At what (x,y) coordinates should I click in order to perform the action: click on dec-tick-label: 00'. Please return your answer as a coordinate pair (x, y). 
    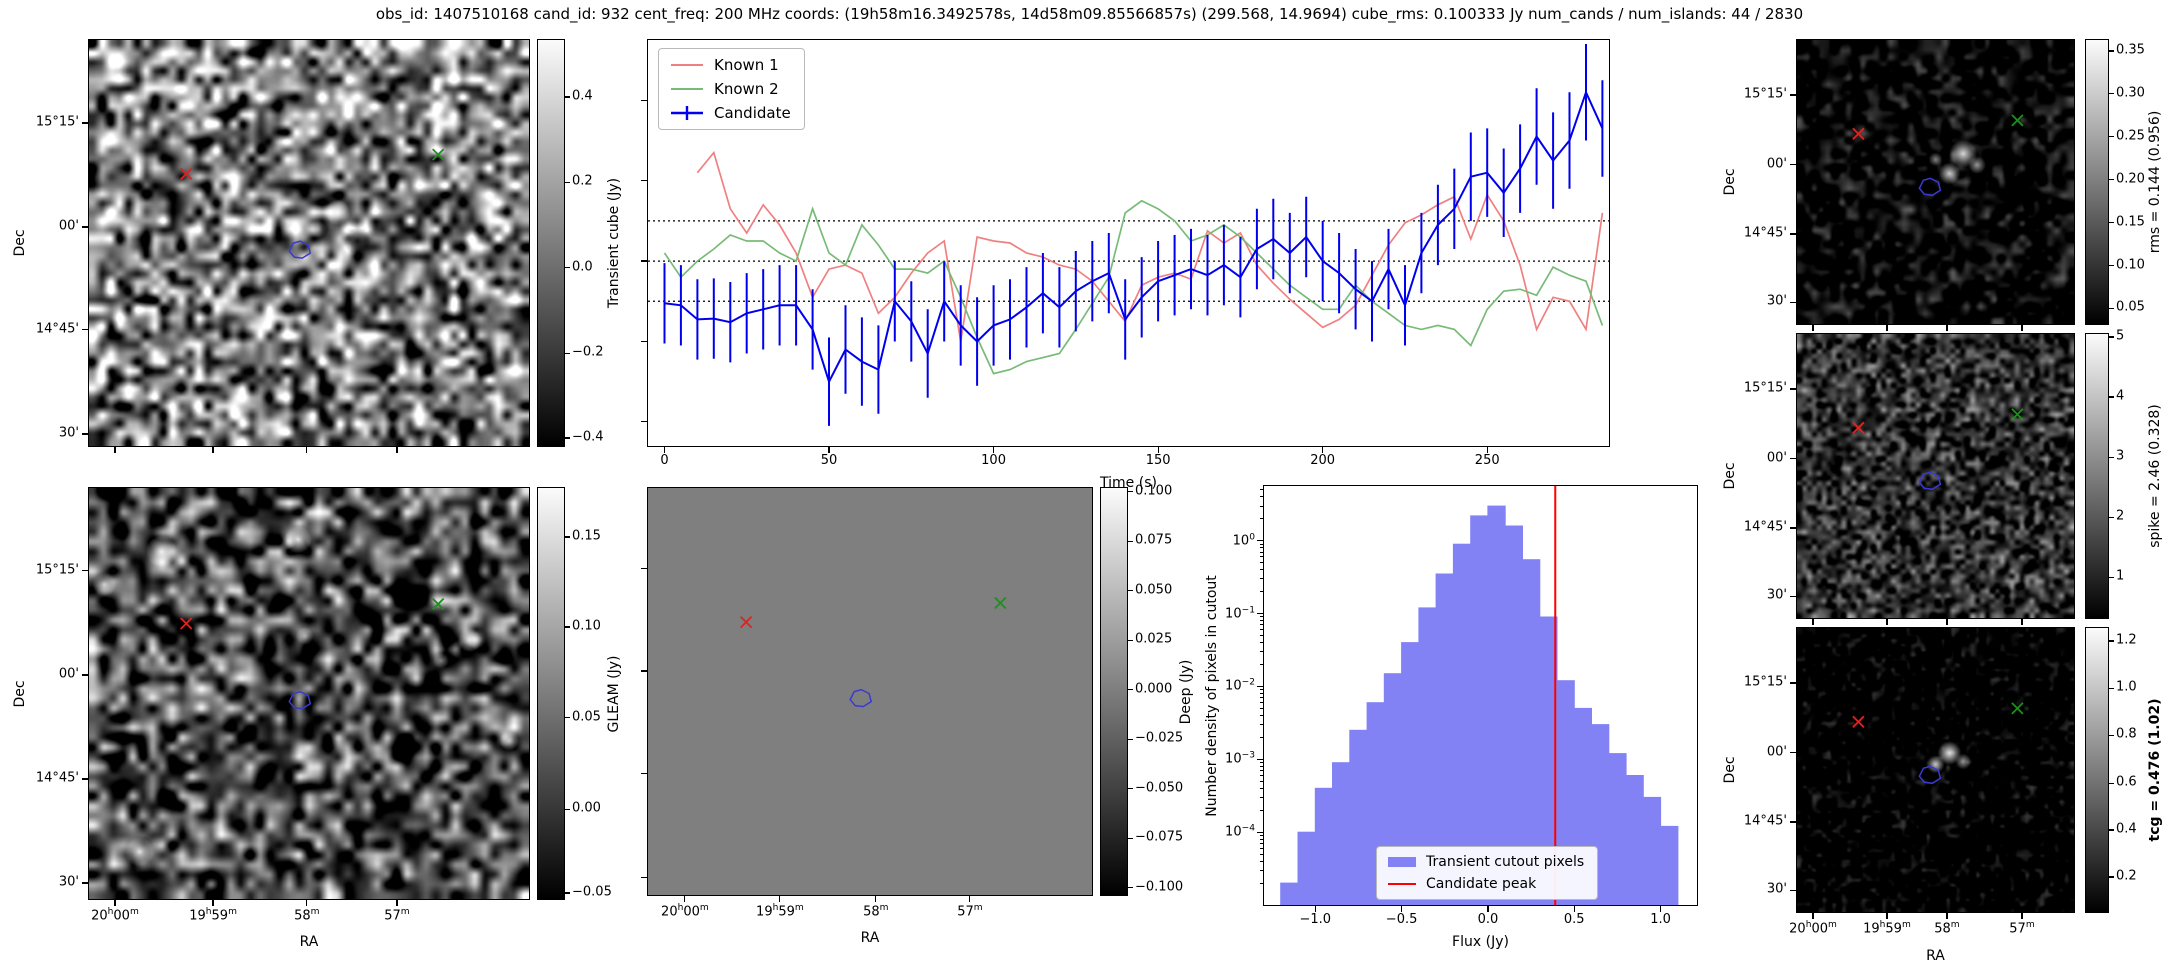
    Looking at the image, I should click on (1776, 458).